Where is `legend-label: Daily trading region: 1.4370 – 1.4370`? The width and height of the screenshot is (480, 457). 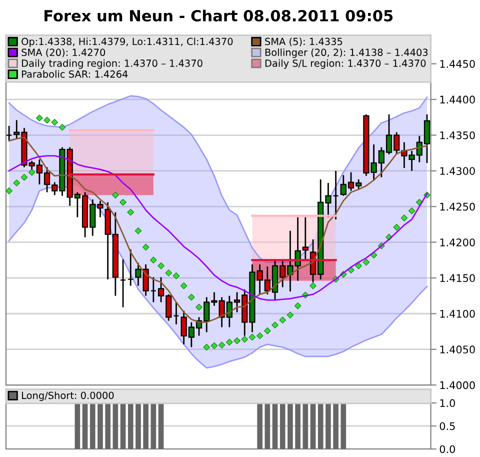 legend-label: Daily trading region: 1.4370 – 1.4370 is located at coordinates (112, 64).